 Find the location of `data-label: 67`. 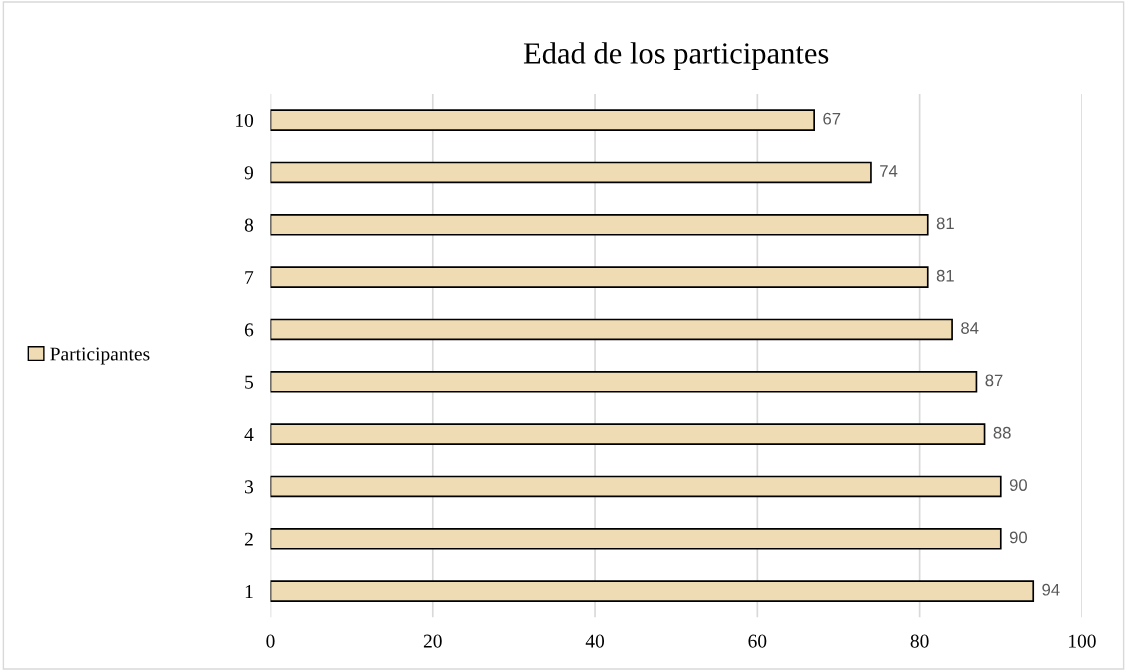

data-label: 67 is located at coordinates (832, 118).